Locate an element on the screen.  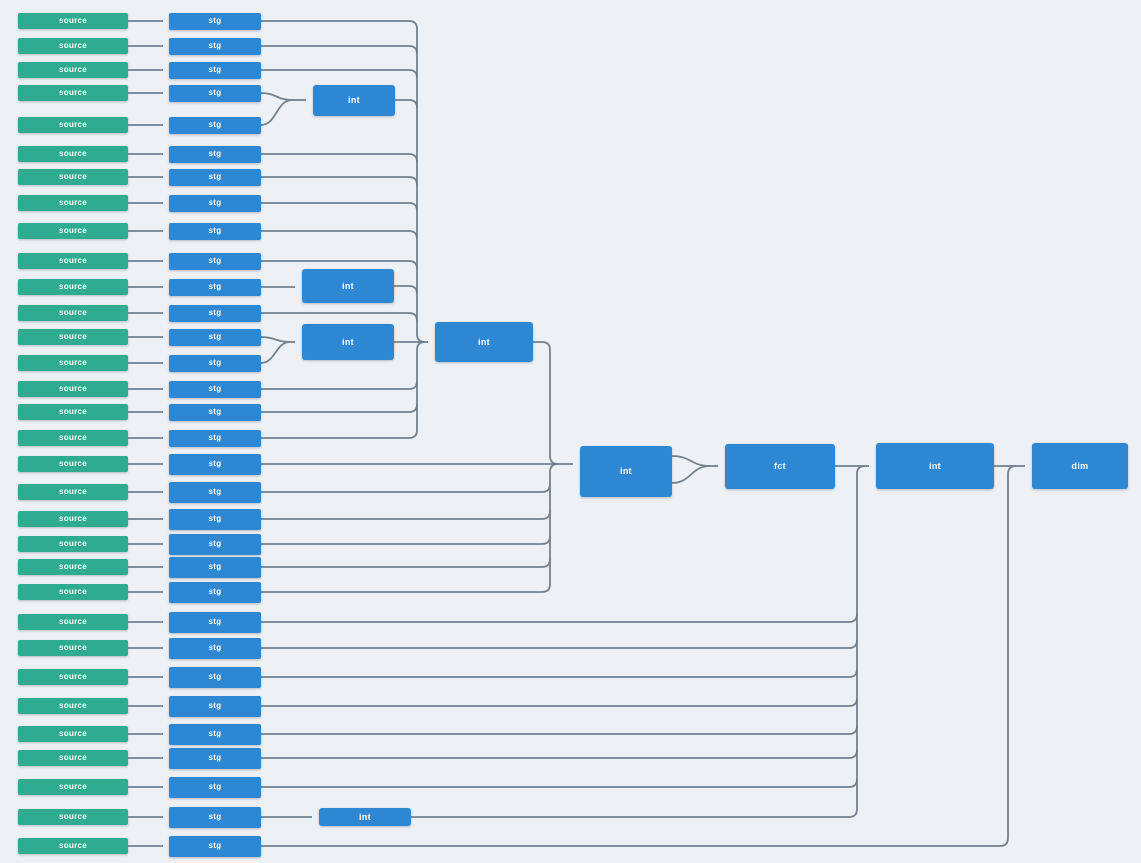
stg-node-24: stg is located at coordinates (215, 622).